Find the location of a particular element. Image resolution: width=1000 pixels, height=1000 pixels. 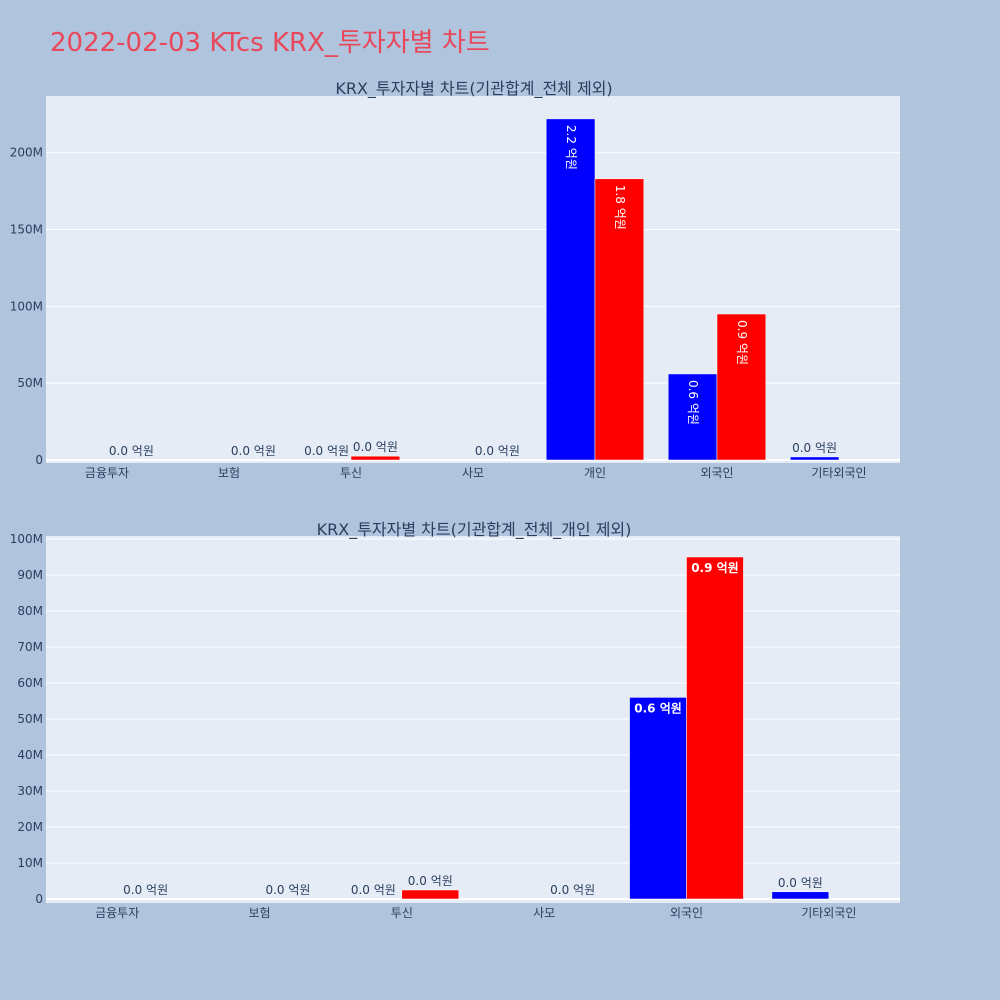

y-tick-label: 60M is located at coordinates (30, 683).